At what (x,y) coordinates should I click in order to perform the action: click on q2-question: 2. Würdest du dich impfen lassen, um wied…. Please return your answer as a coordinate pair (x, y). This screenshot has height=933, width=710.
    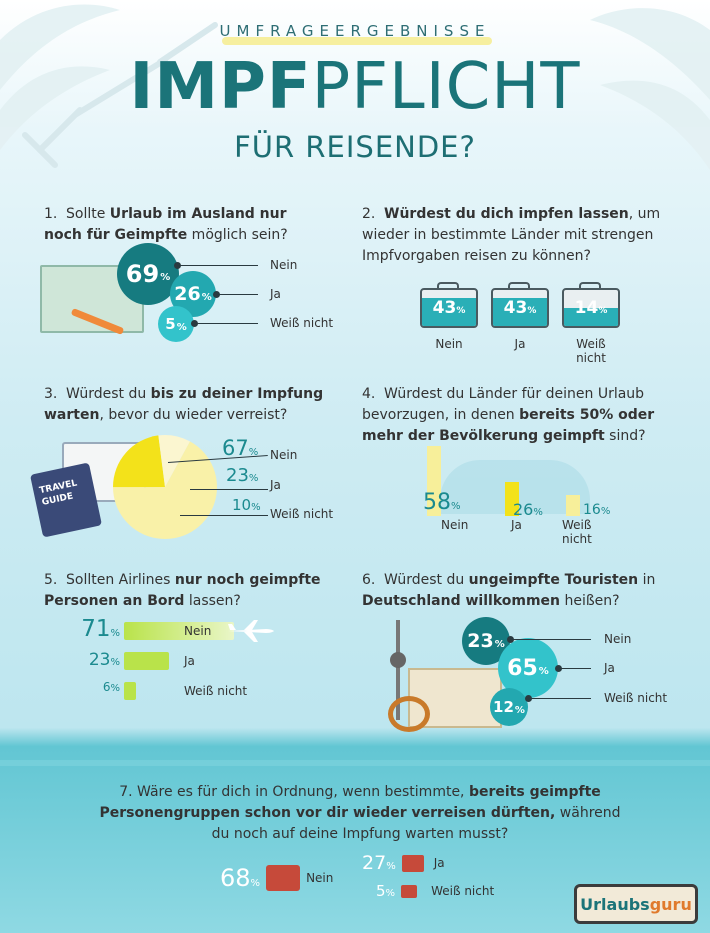
    Looking at the image, I should click on (511, 235).